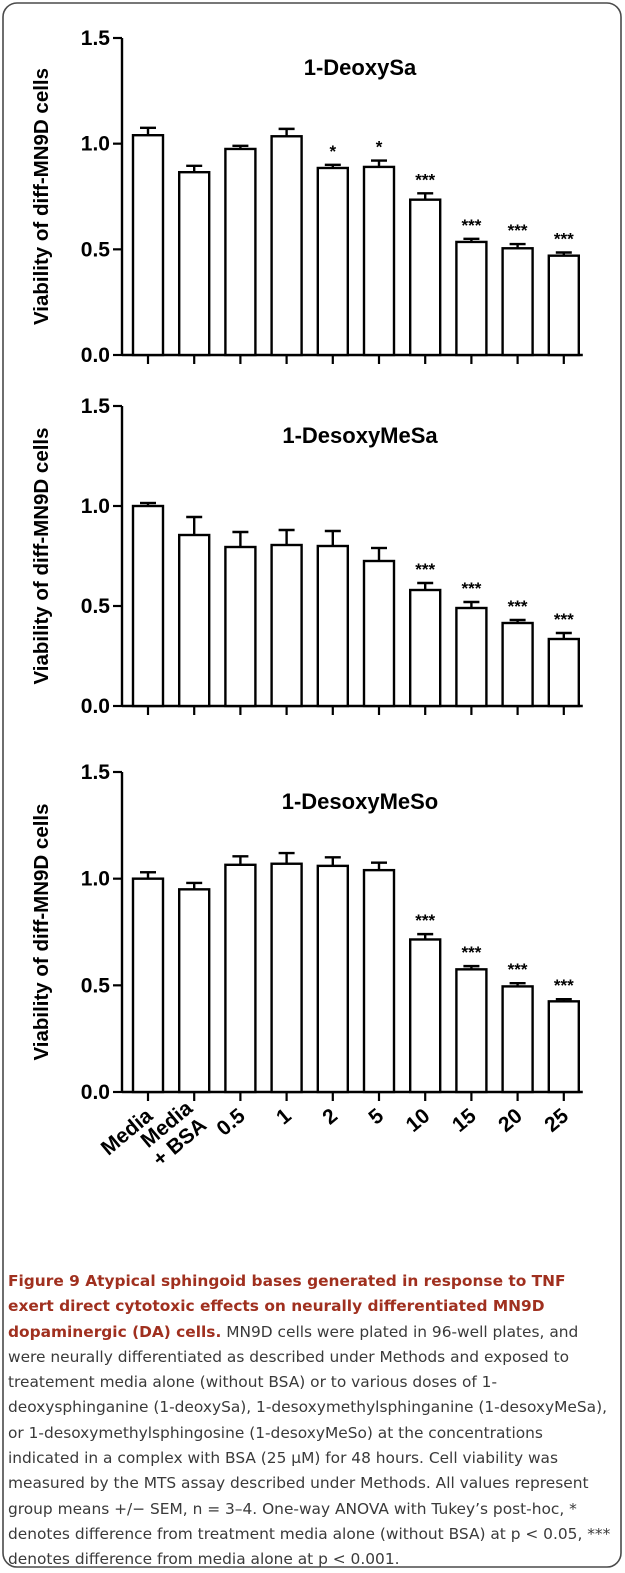 Image resolution: width=625 pixels, height=1573 pixels. Describe the element at coordinates (172, 1133) in the screenshot. I see `x-tick-label: Media+ BSA` at that location.